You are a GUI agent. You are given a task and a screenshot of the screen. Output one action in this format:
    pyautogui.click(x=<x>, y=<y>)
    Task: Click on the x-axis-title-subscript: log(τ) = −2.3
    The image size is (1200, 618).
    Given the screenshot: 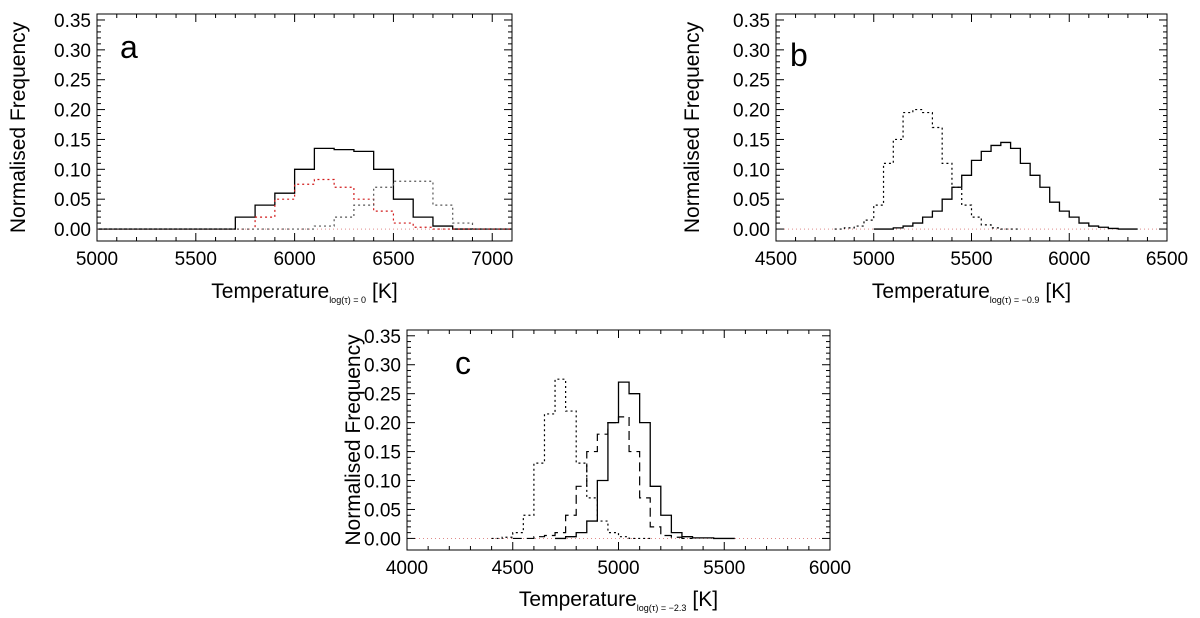 What is the action you would take?
    pyautogui.click(x=662, y=608)
    